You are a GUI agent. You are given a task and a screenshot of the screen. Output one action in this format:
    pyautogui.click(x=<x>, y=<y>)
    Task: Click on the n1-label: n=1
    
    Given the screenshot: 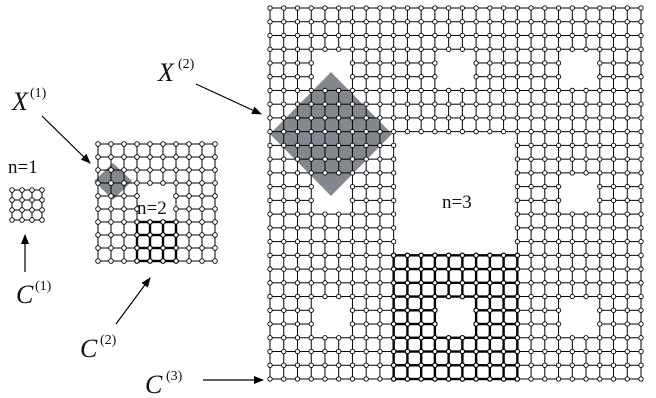 What is the action you would take?
    pyautogui.click(x=23, y=167)
    